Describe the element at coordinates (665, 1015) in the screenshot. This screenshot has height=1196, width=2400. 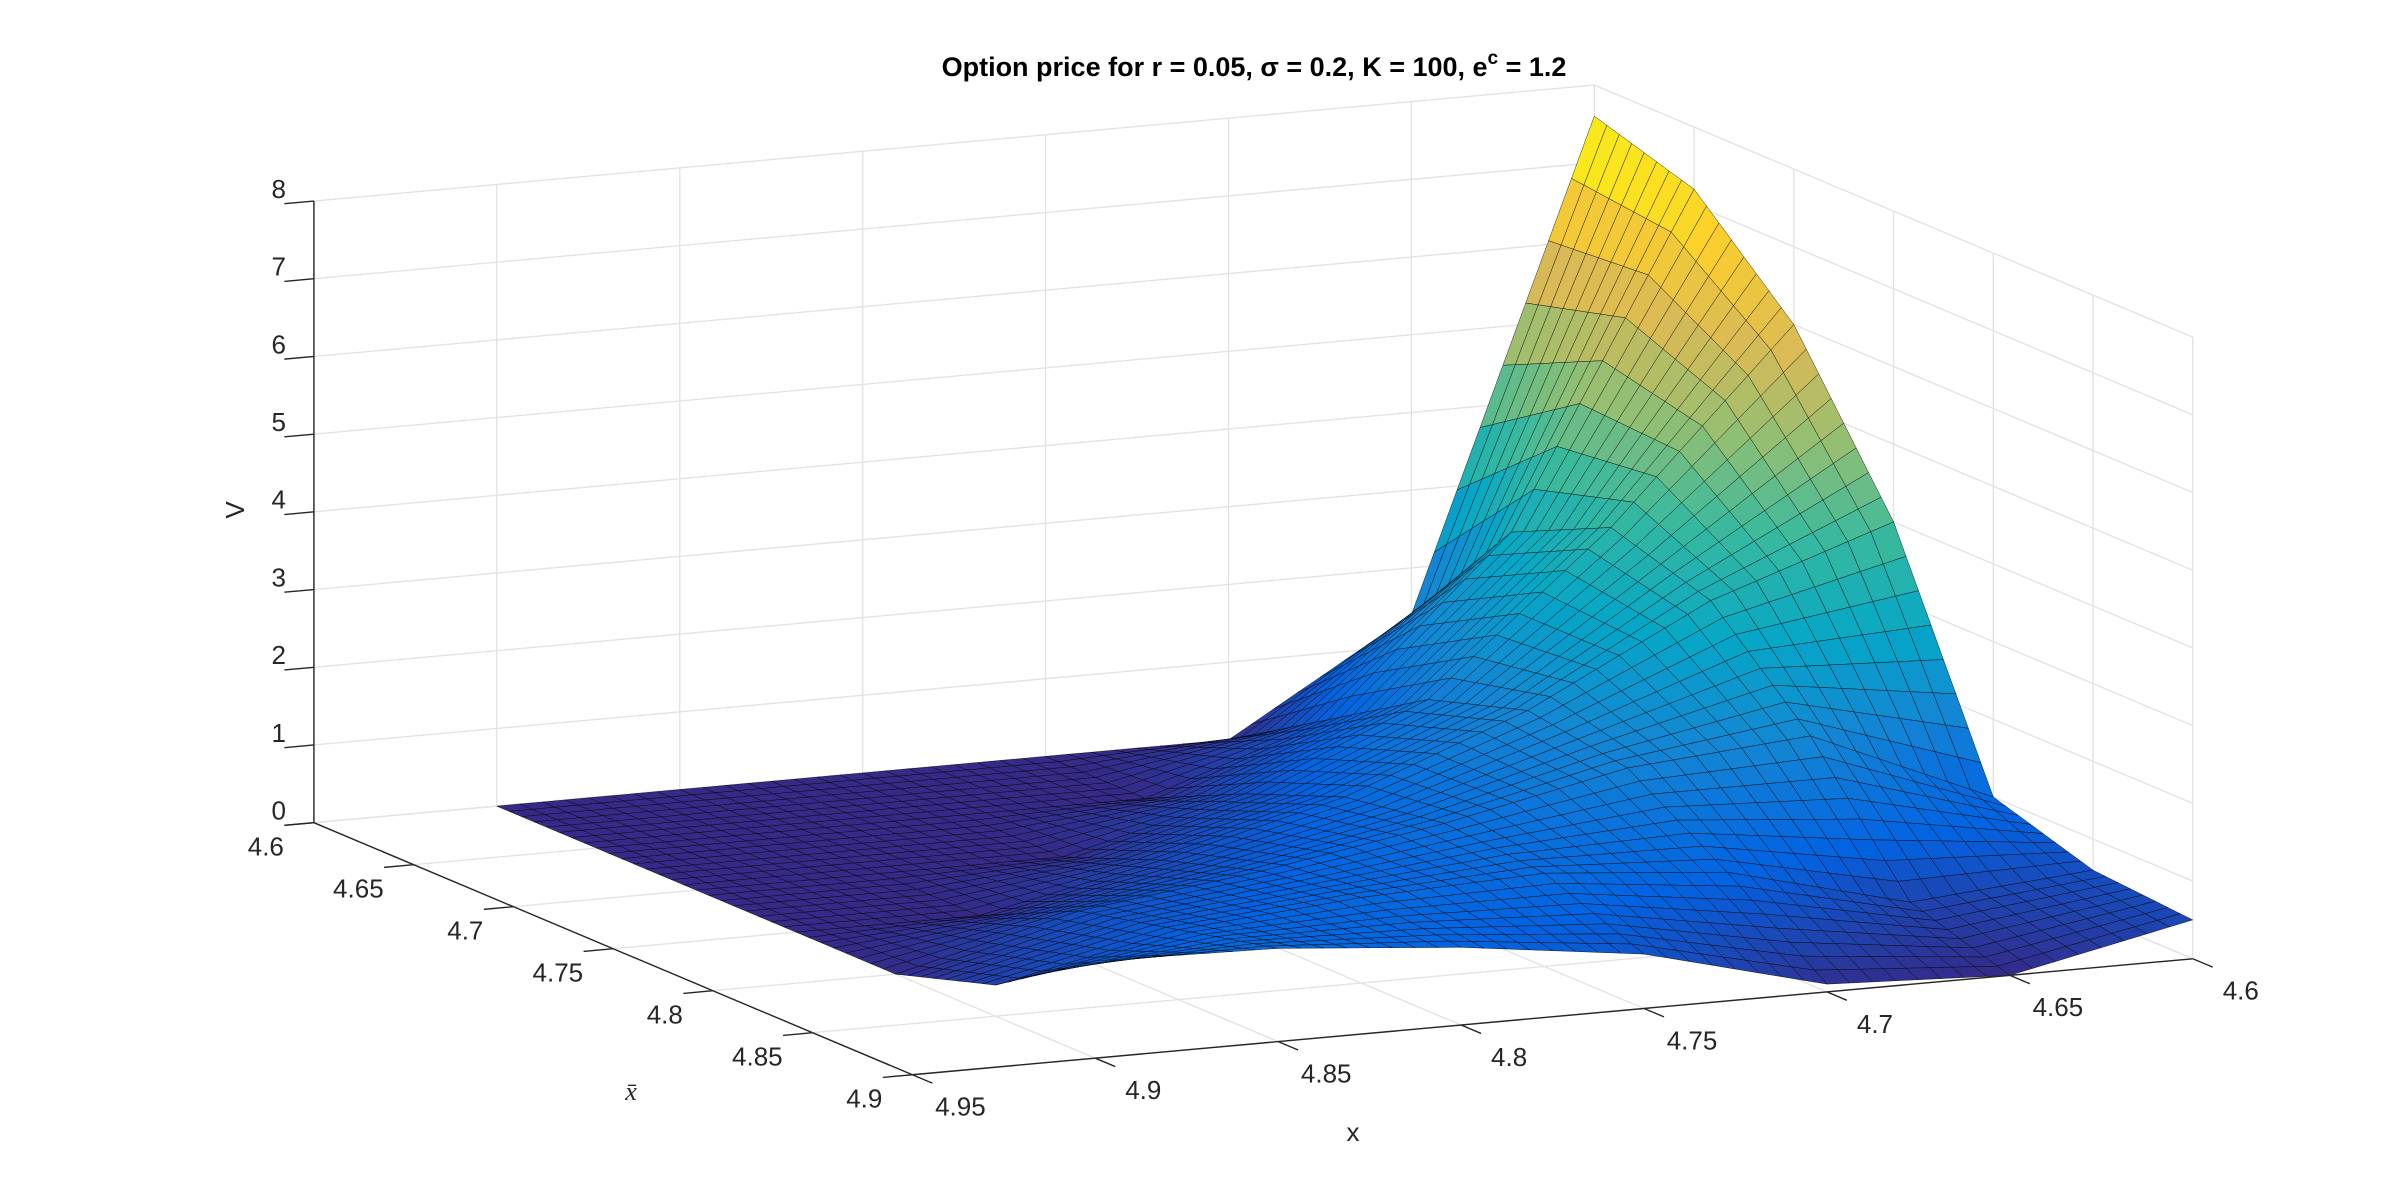
I see `y-tick-label: 4.8` at that location.